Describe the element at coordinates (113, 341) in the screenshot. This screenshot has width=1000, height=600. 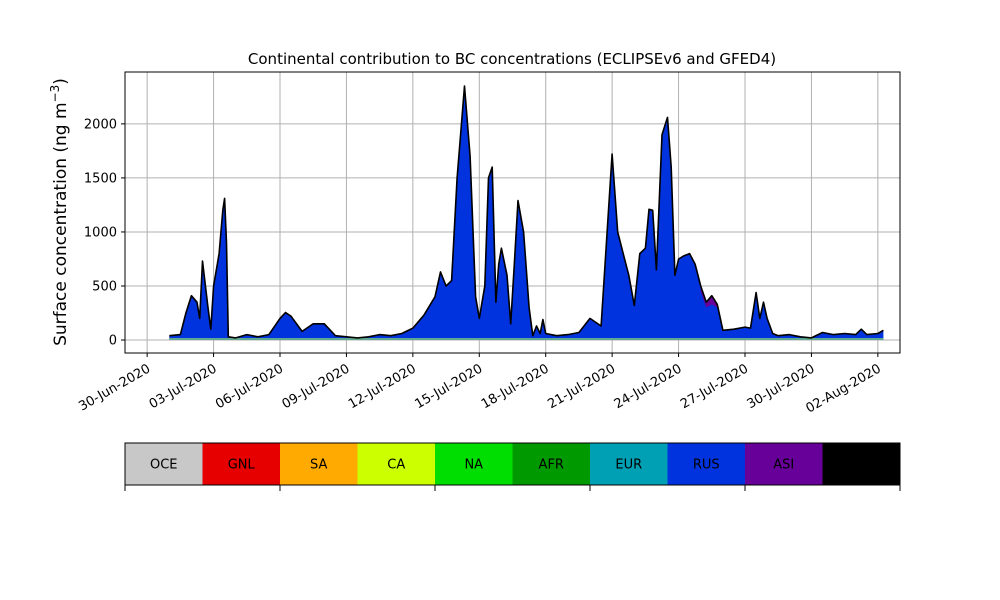
I see `y-tick-label: 0` at that location.